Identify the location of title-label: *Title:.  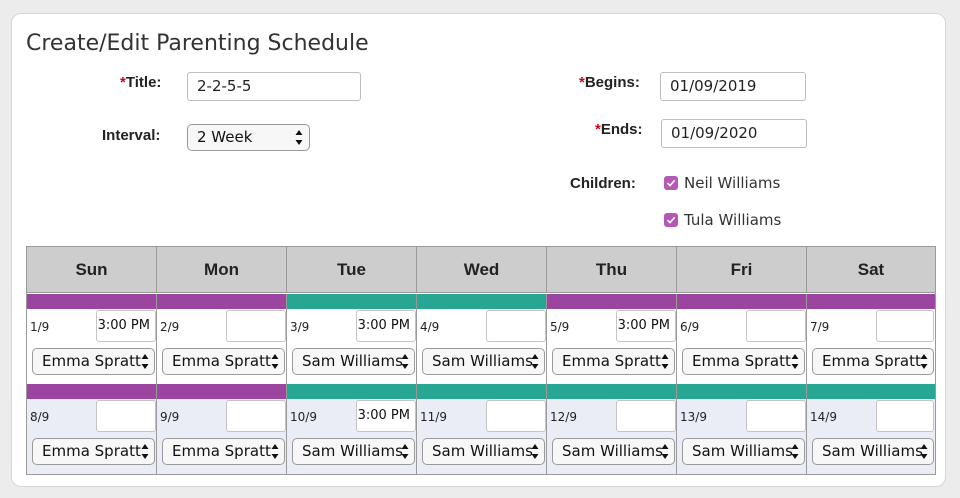
(141, 82).